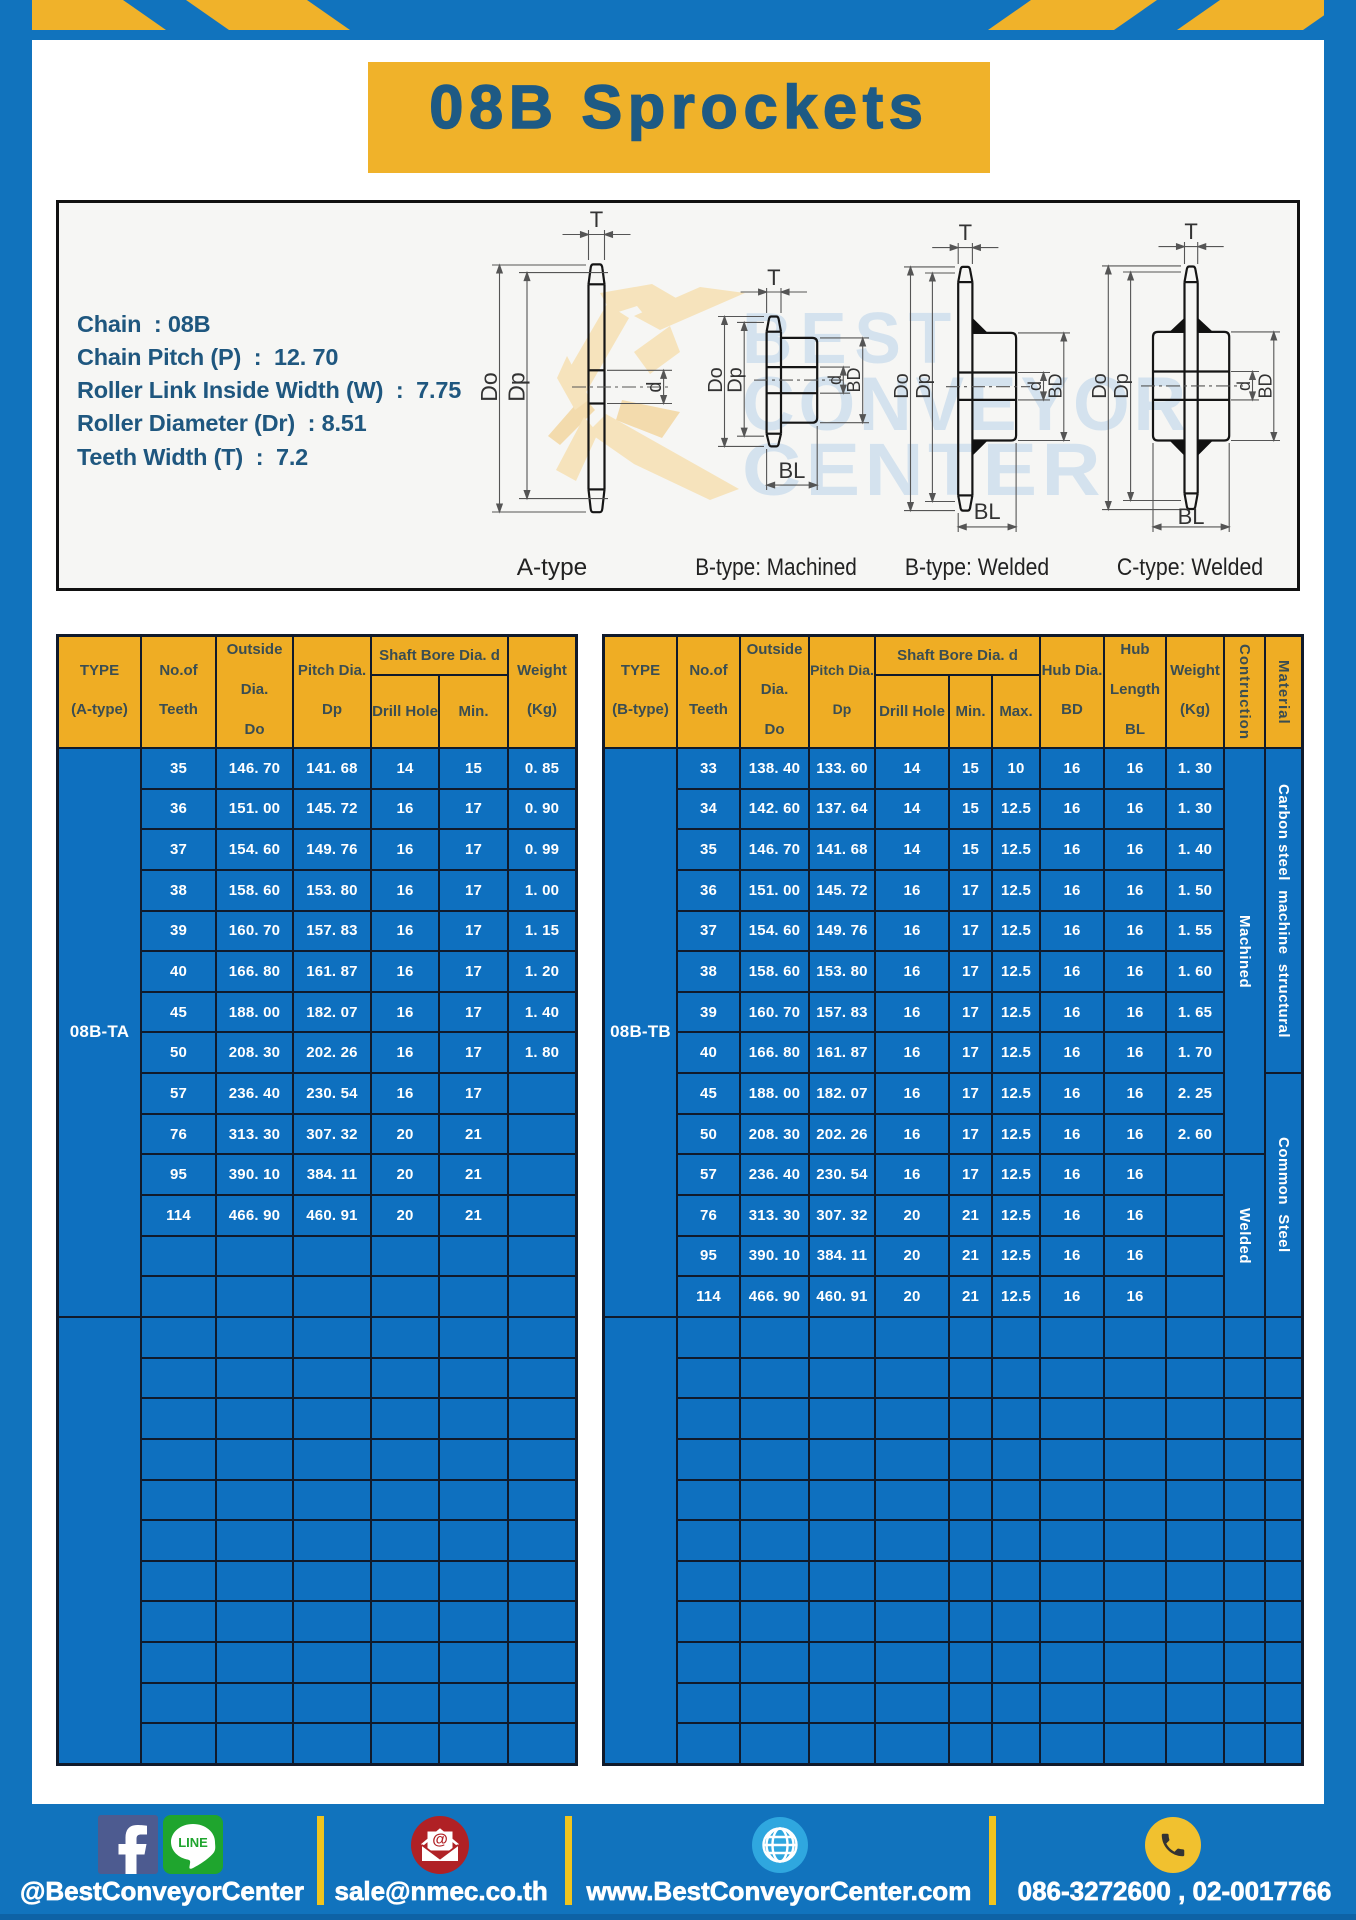  What do you see at coordinates (193, 1842) in the screenshot?
I see `svg-text: LINE` at bounding box center [193, 1842].